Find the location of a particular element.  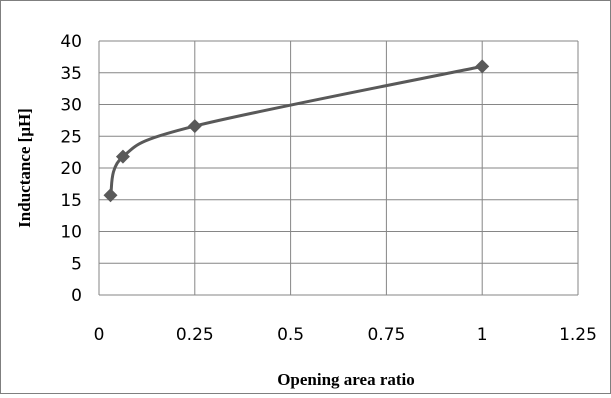

x-axis-title: Opening area ratio is located at coordinates (346, 379).